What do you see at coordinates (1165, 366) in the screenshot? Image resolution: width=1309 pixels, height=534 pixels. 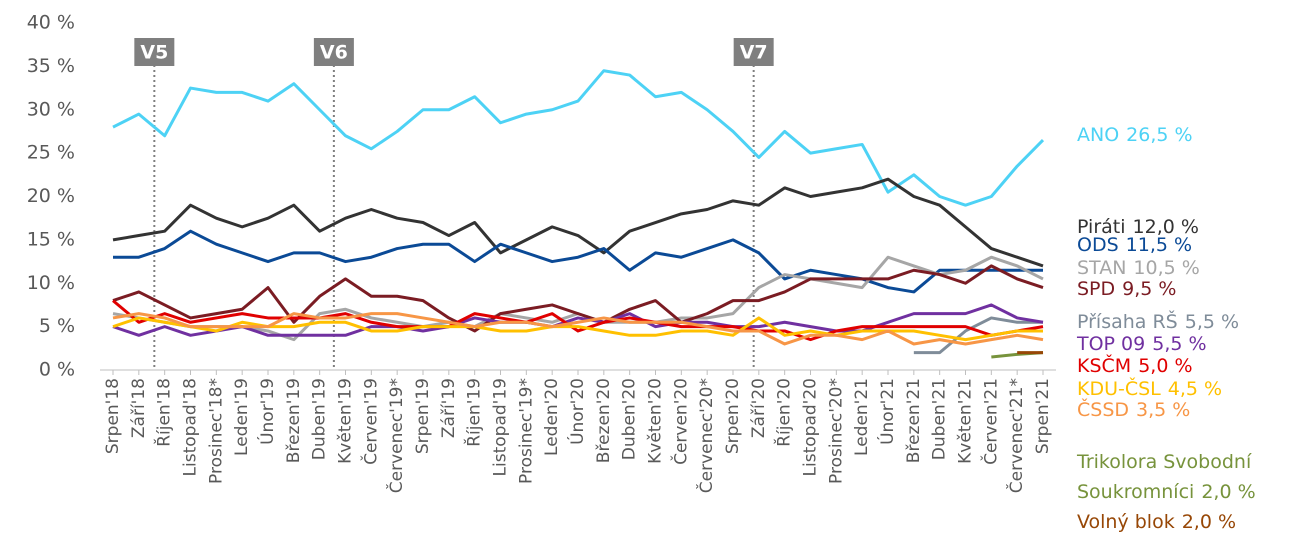 I see `series-end-label: 5,0 %` at bounding box center [1165, 366].